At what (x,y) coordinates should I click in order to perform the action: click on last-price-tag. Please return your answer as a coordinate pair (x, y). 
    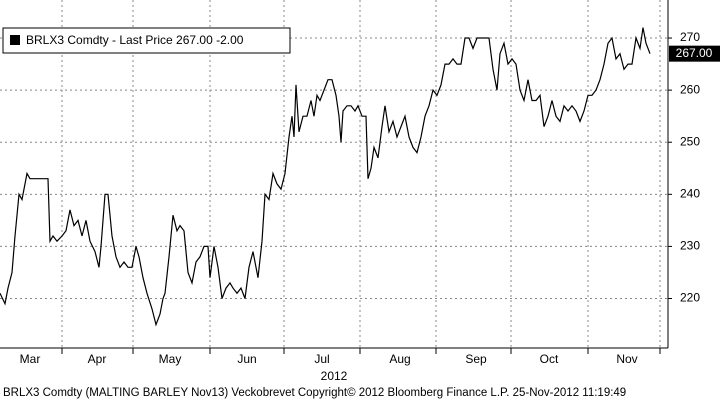
    Looking at the image, I should click on (694, 53).